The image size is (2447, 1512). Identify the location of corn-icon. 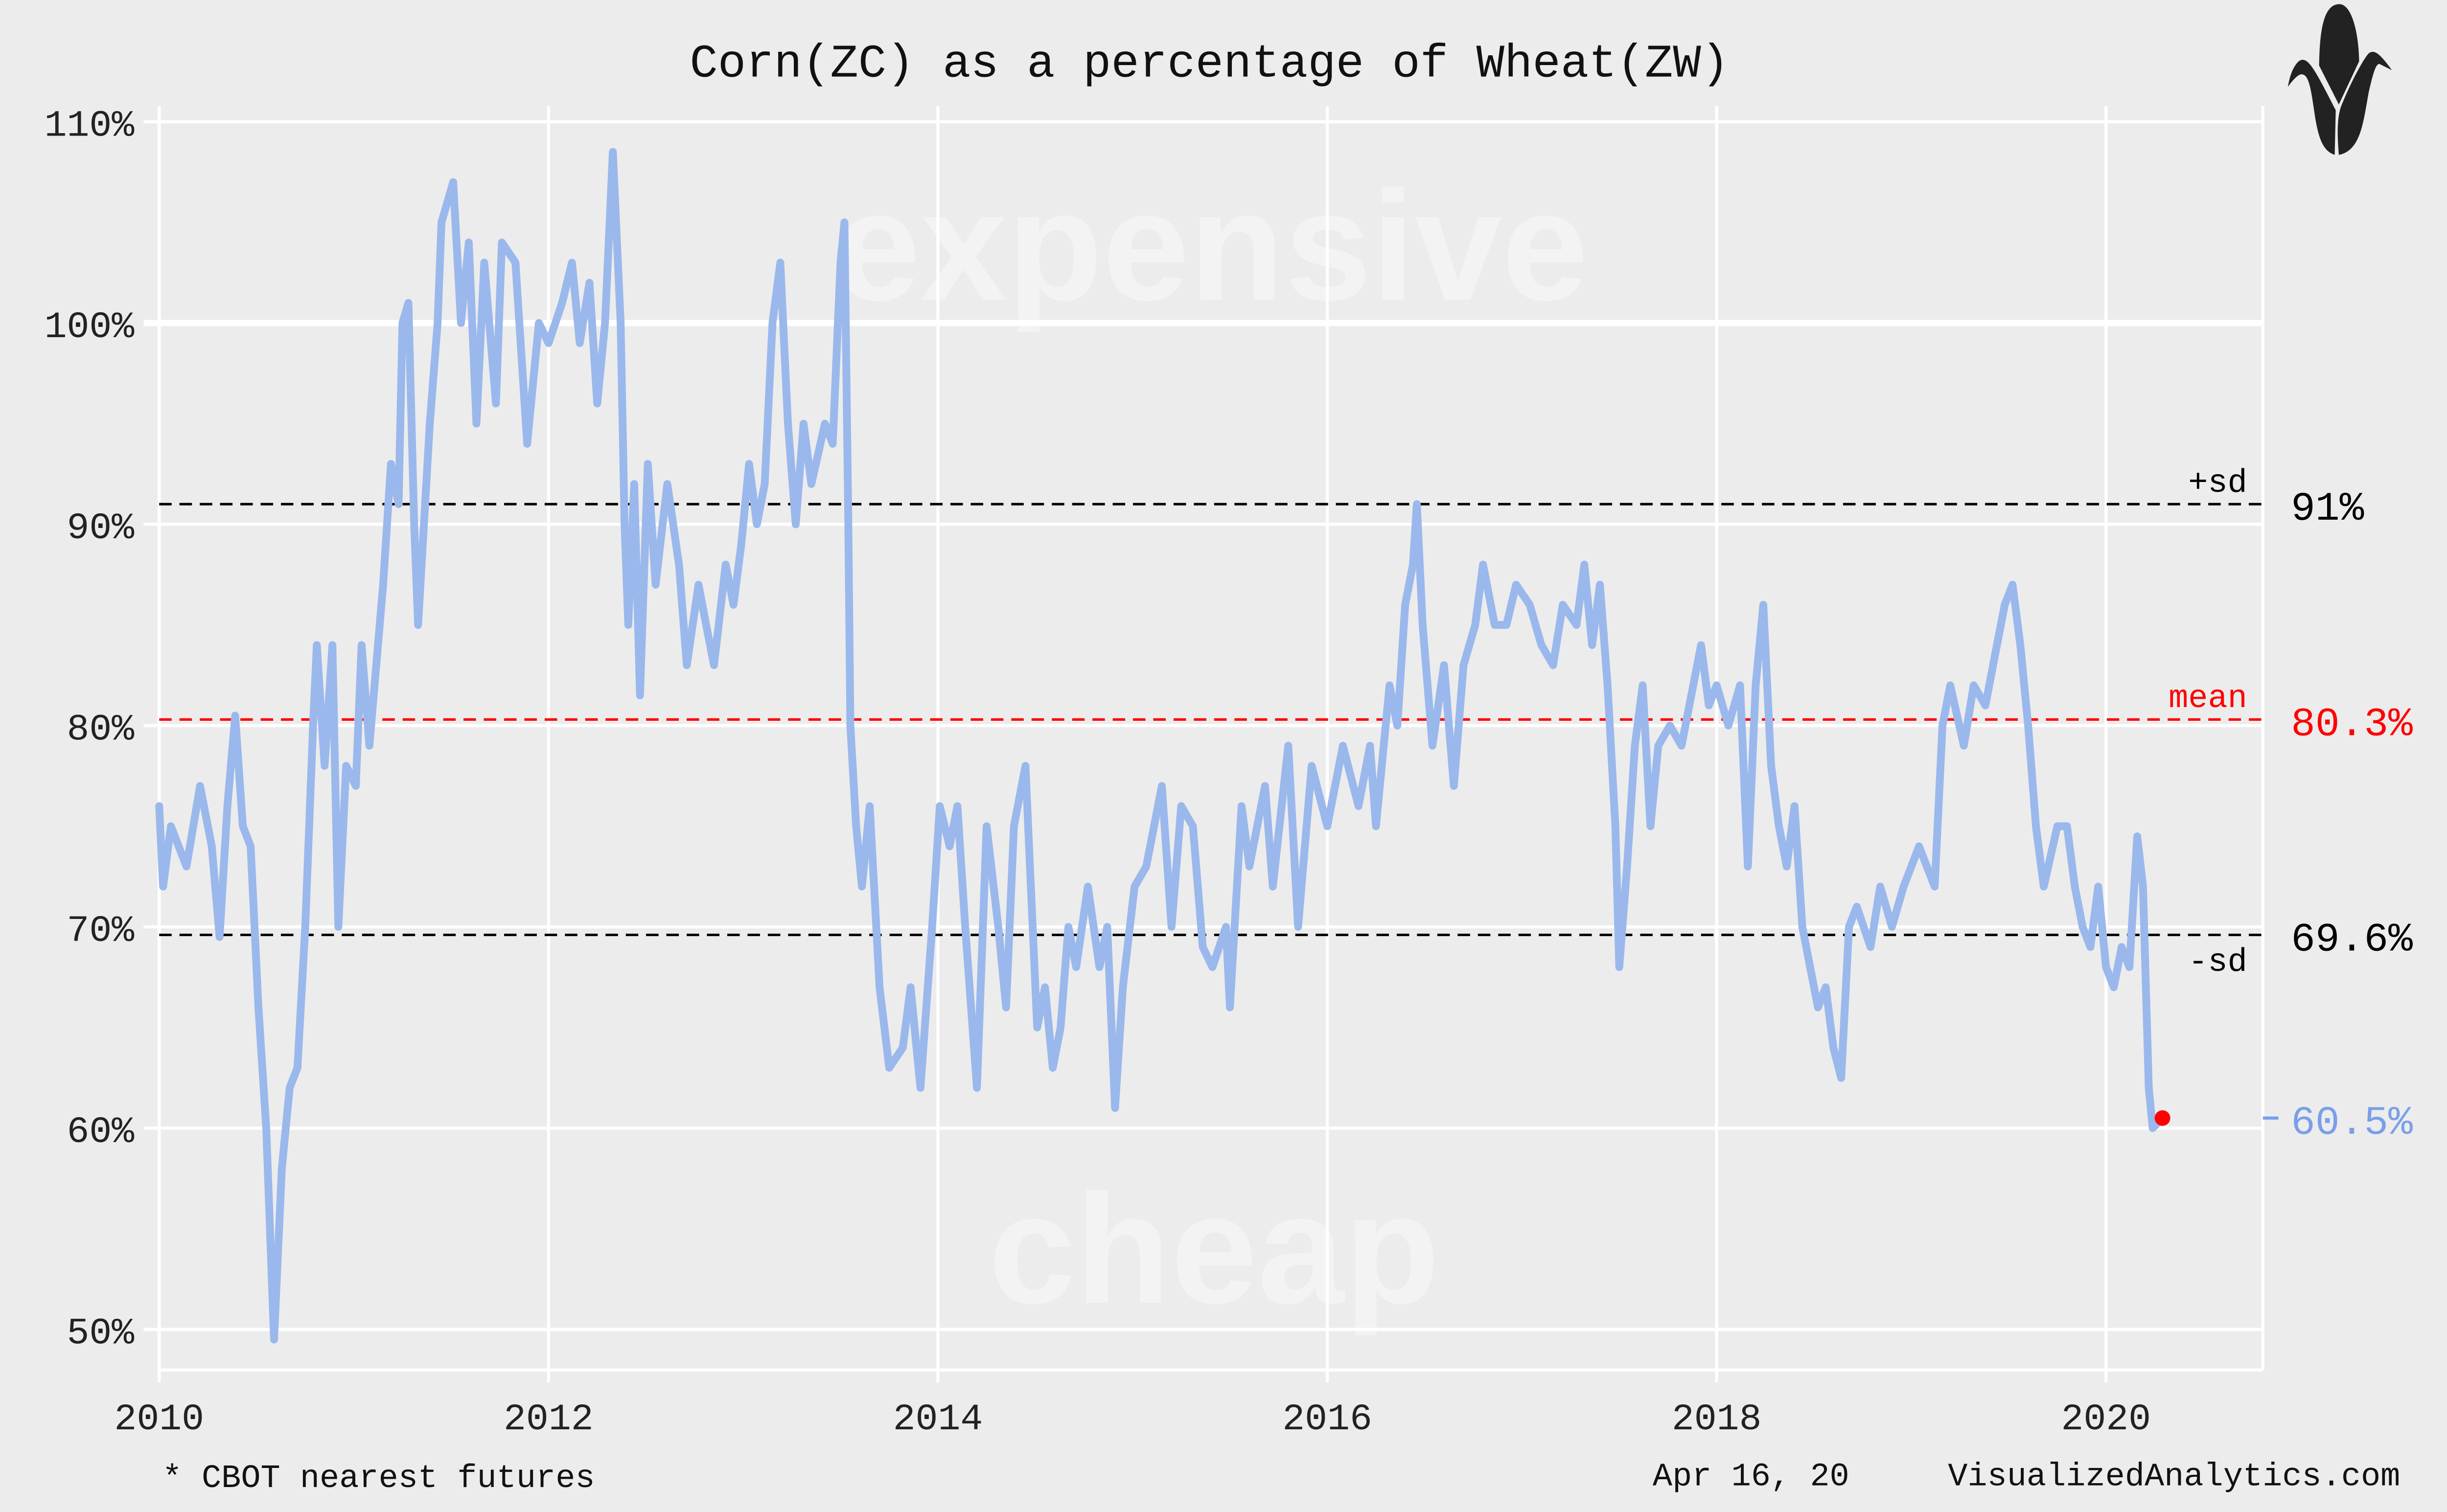
(2339, 79).